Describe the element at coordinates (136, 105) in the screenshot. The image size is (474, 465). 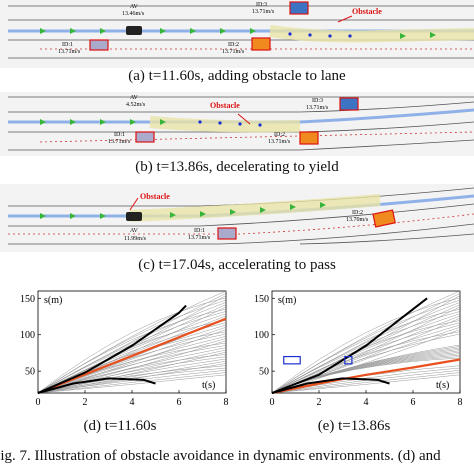
I see `av-speed: 4.52m/s` at that location.